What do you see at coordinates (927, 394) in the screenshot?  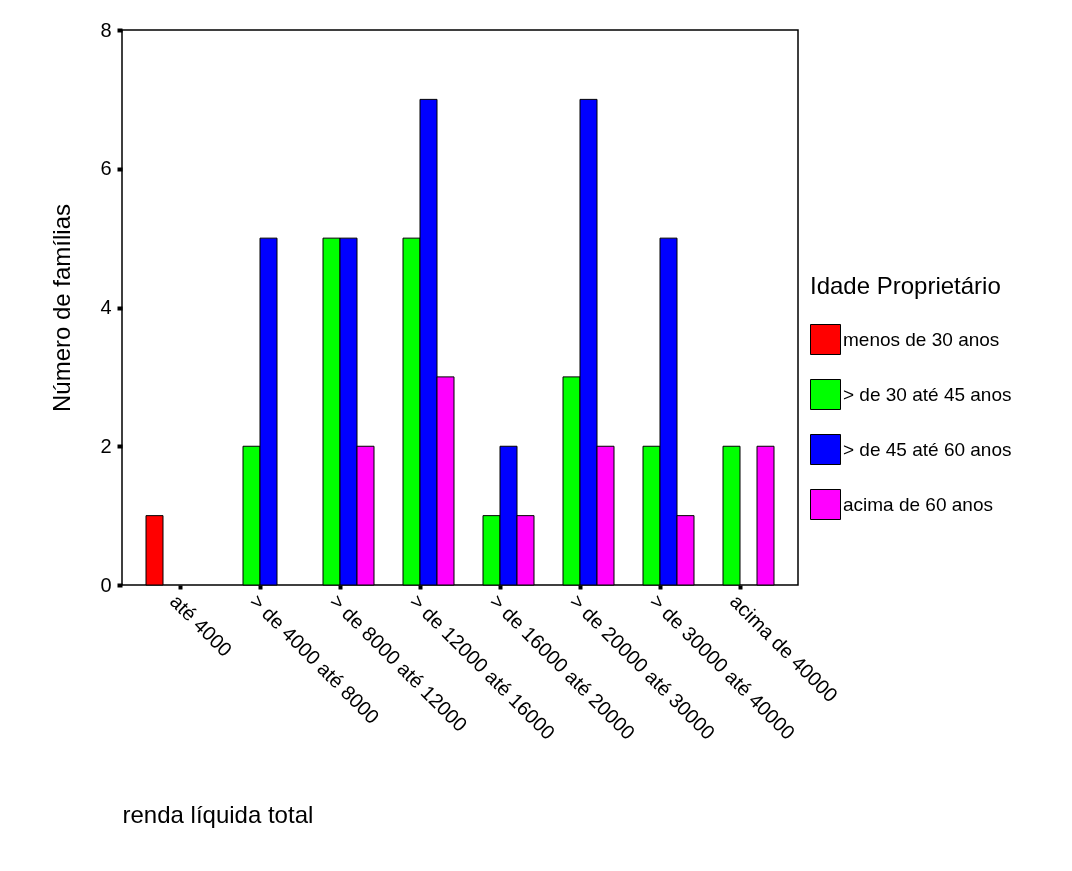 I see `legend-label: > de 30 até 45 anos` at bounding box center [927, 394].